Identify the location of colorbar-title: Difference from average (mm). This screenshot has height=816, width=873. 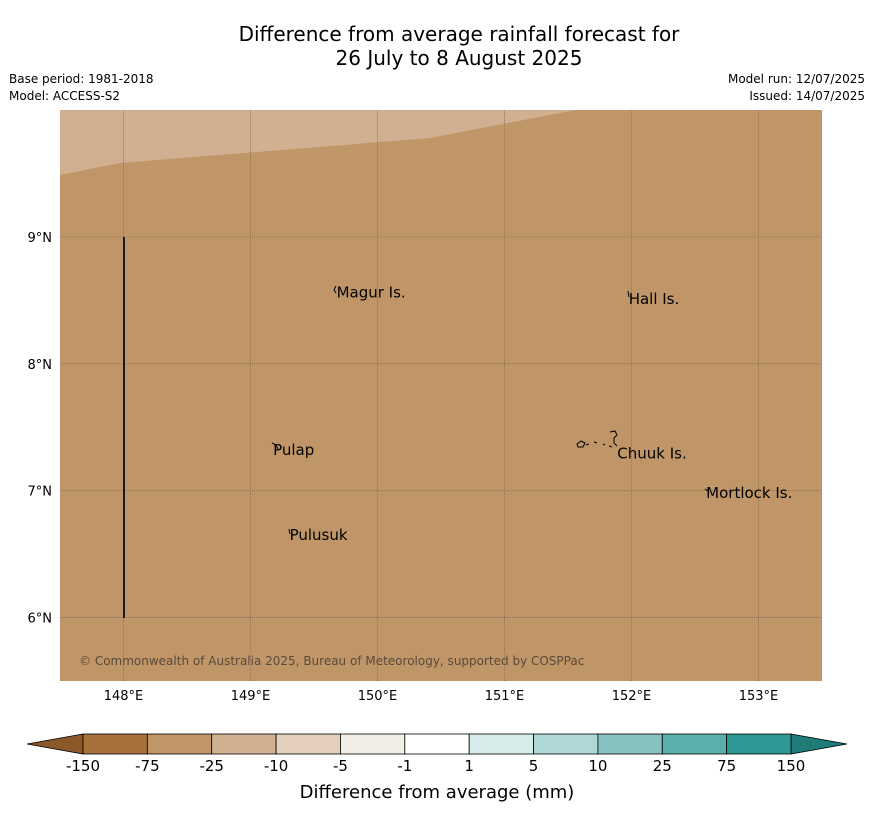
(437, 792).